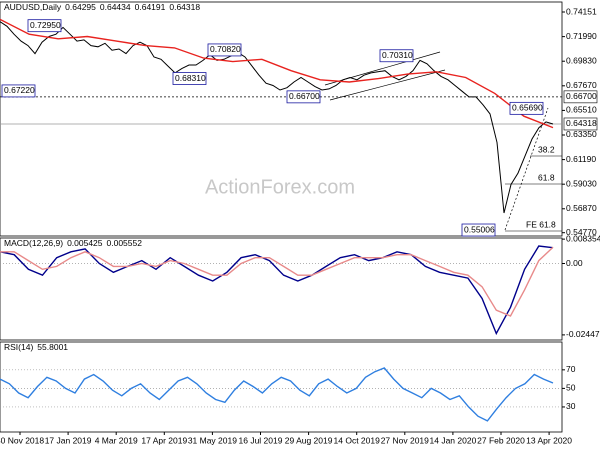 This screenshot has width=600, height=450. I want to click on price-tag: 0.66700, so click(581, 96).